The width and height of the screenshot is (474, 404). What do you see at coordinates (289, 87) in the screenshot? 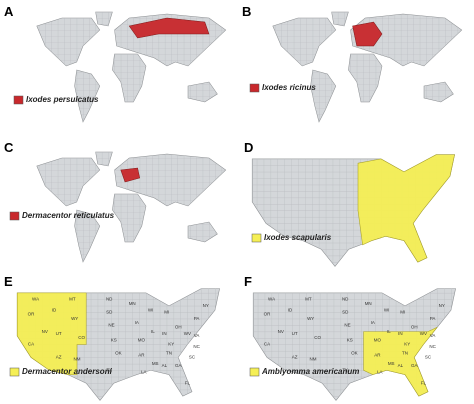
I see `legend-text: Ixodes ricinus` at bounding box center [289, 87].